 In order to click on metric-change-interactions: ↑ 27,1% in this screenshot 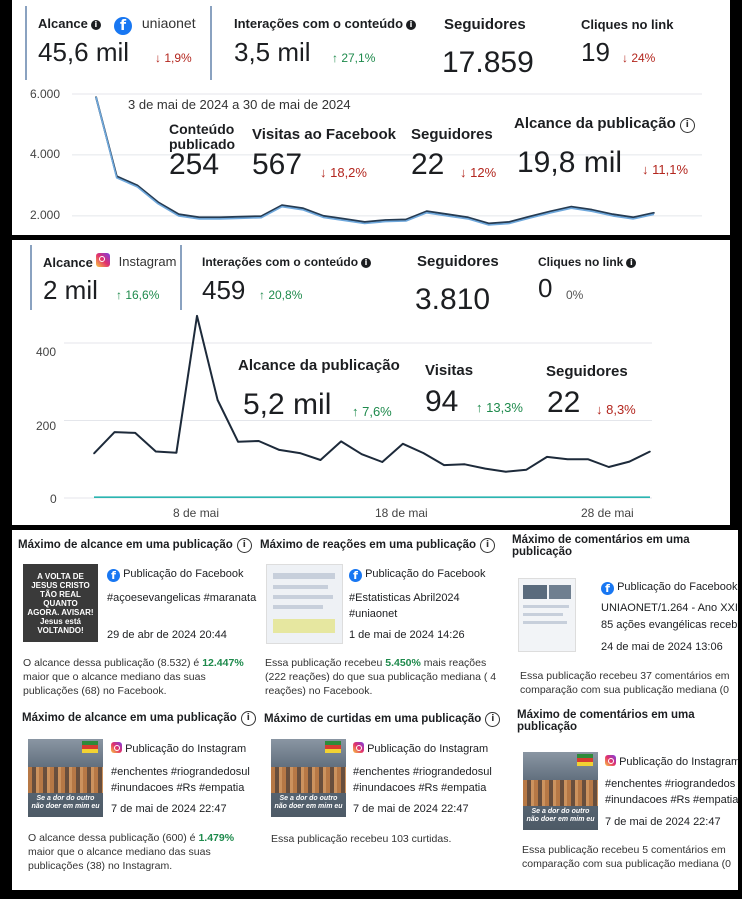, I will do `click(354, 58)`.